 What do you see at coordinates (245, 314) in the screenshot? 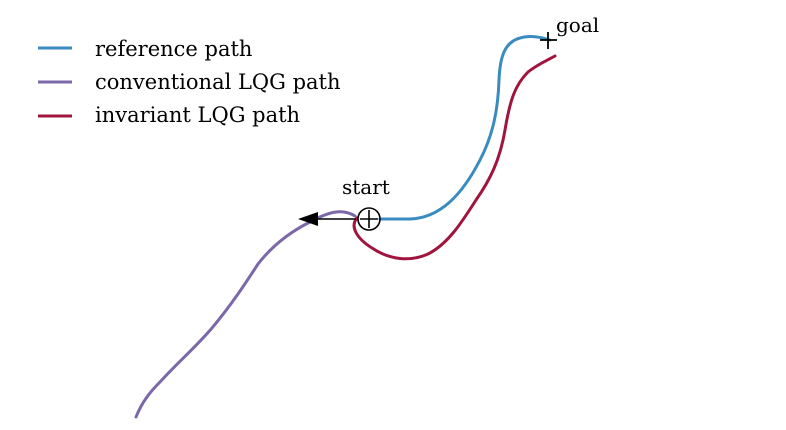
I see `conventional-lqg-path` at bounding box center [245, 314].